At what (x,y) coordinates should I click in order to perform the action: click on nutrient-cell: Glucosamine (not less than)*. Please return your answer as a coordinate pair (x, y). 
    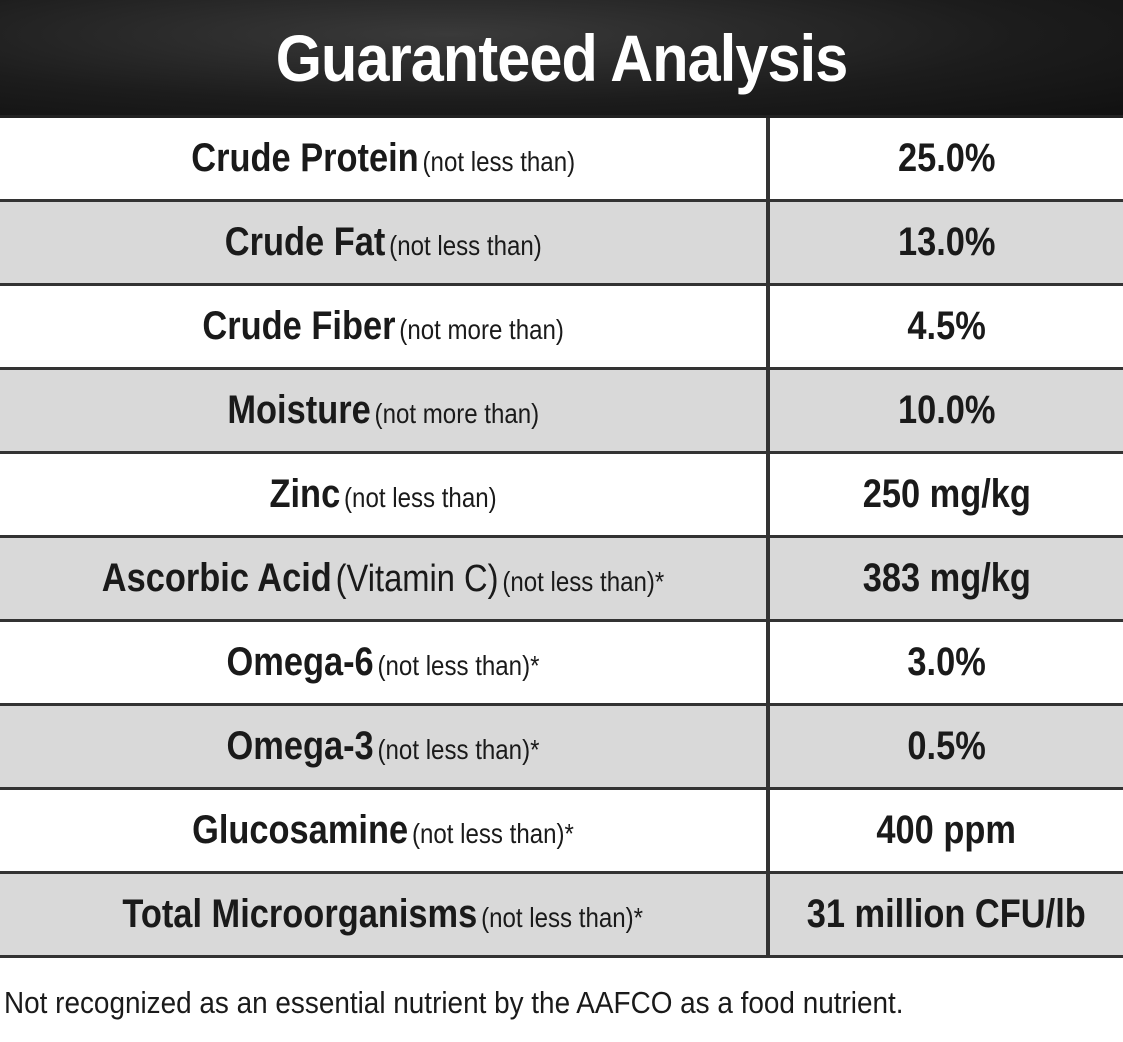
    Looking at the image, I should click on (384, 831).